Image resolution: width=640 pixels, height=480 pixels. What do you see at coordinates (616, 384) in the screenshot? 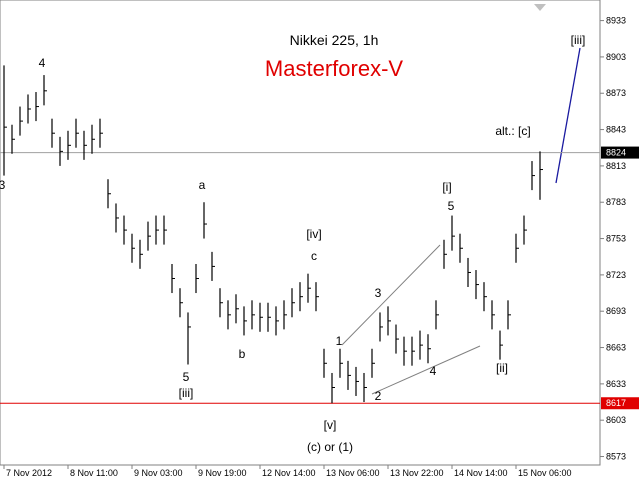
I see `y-tick-label: 8633` at bounding box center [616, 384].